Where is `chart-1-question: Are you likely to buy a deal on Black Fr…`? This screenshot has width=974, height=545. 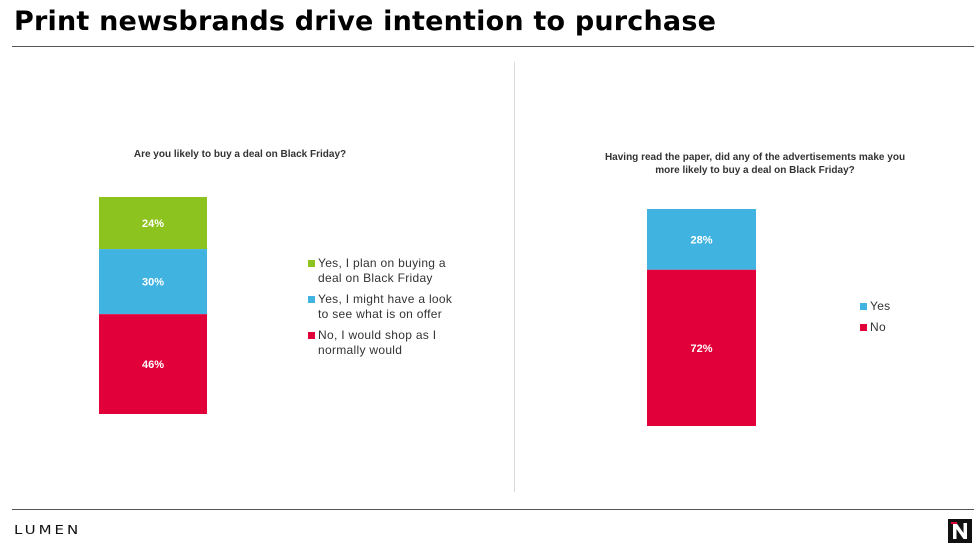
chart-1-question: Are you likely to buy a deal on Black Fr… is located at coordinates (240, 154).